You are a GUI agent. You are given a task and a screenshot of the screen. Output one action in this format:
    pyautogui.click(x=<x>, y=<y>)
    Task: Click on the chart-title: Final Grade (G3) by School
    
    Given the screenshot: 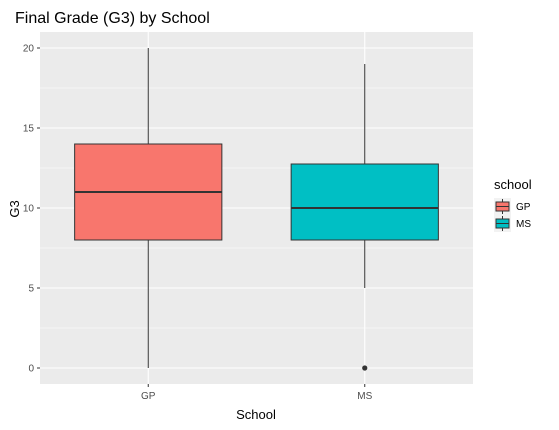 What is the action you would take?
    pyautogui.click(x=112, y=18)
    